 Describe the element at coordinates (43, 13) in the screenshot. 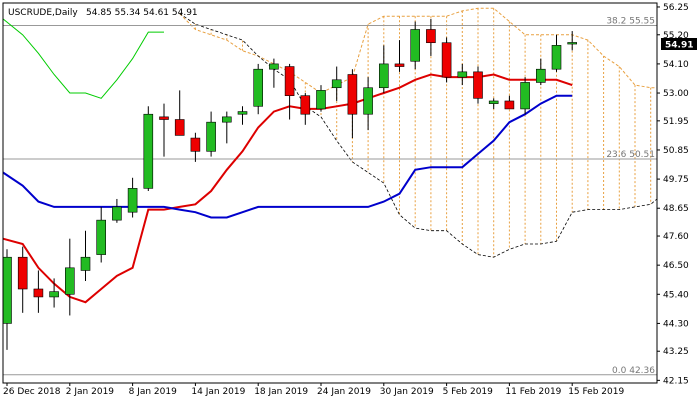

I see `chart-title: USCRUDE,Daily` at that location.